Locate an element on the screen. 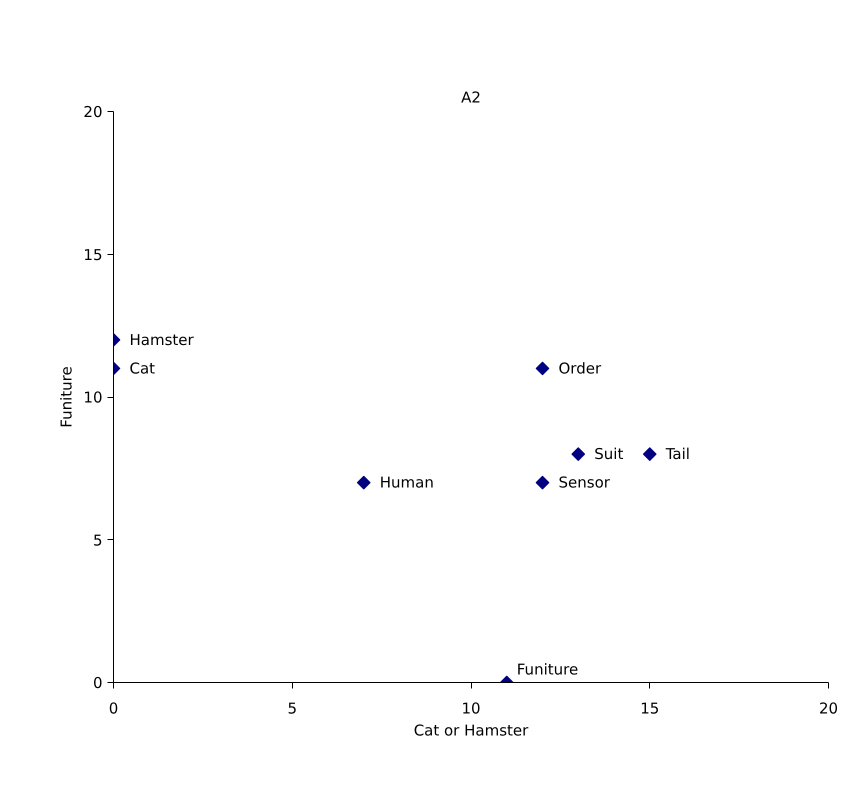 Image resolution: width=853 pixels, height=792 pixels. annotation: Funiture is located at coordinates (547, 669).